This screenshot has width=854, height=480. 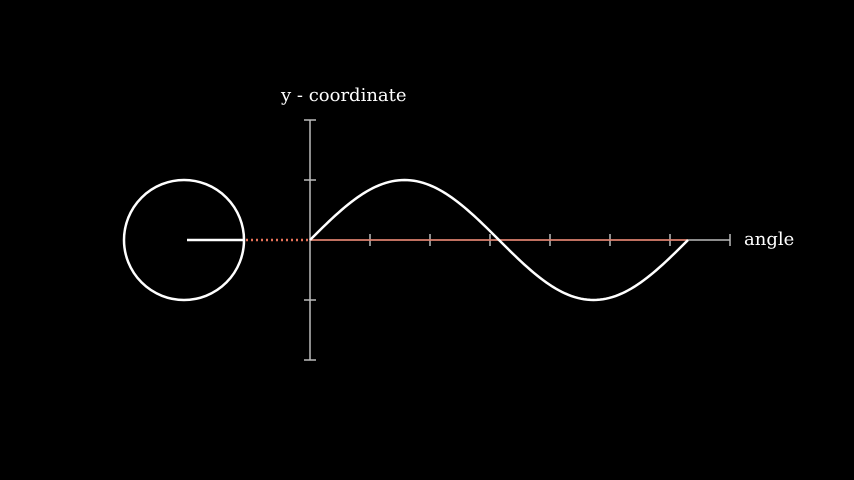 I want to click on x-axis-label: angle, so click(x=769, y=239).